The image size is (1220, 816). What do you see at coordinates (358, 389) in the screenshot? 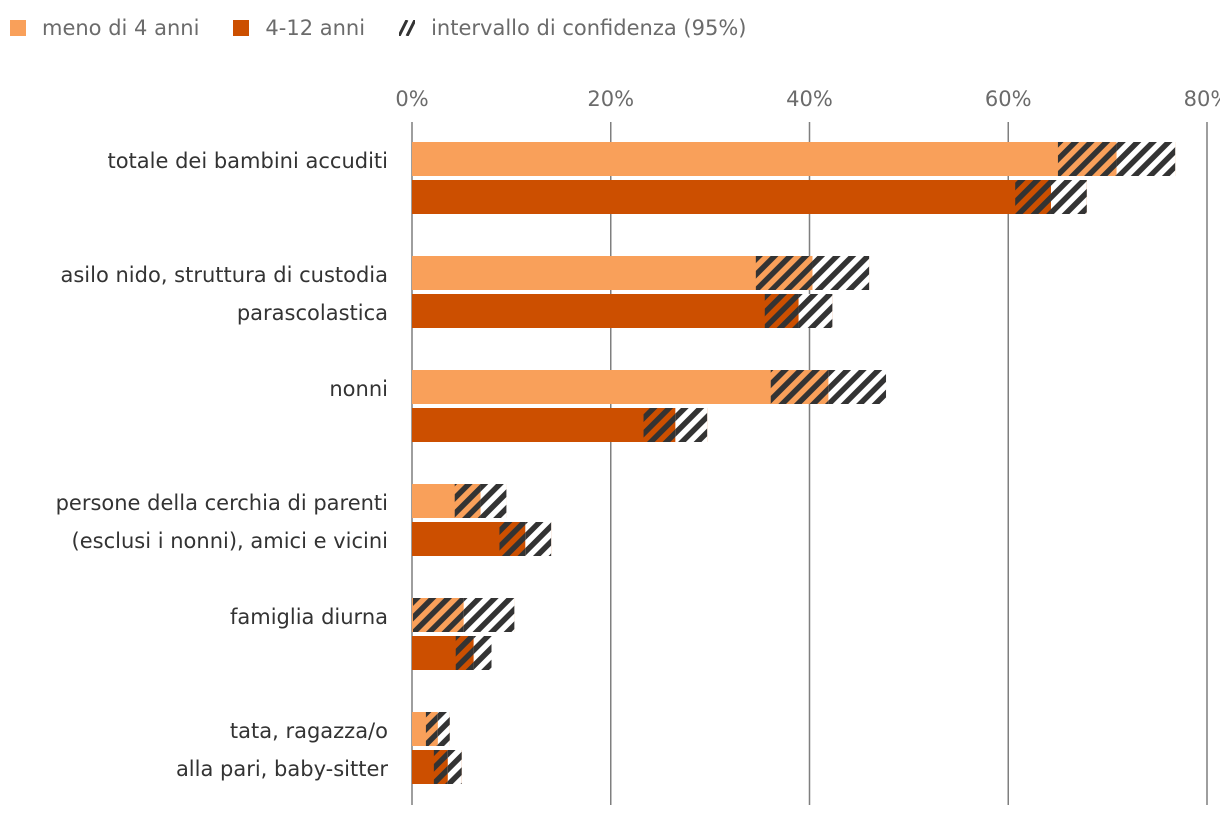
I see `category-label: nonni` at bounding box center [358, 389].